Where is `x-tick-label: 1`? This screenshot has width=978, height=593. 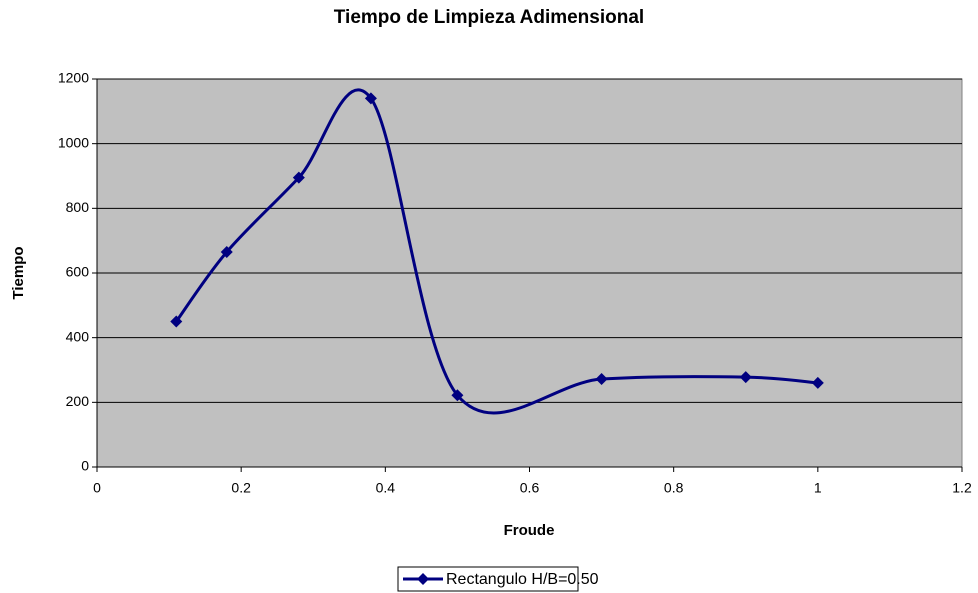 x-tick-label: 1 is located at coordinates (818, 488).